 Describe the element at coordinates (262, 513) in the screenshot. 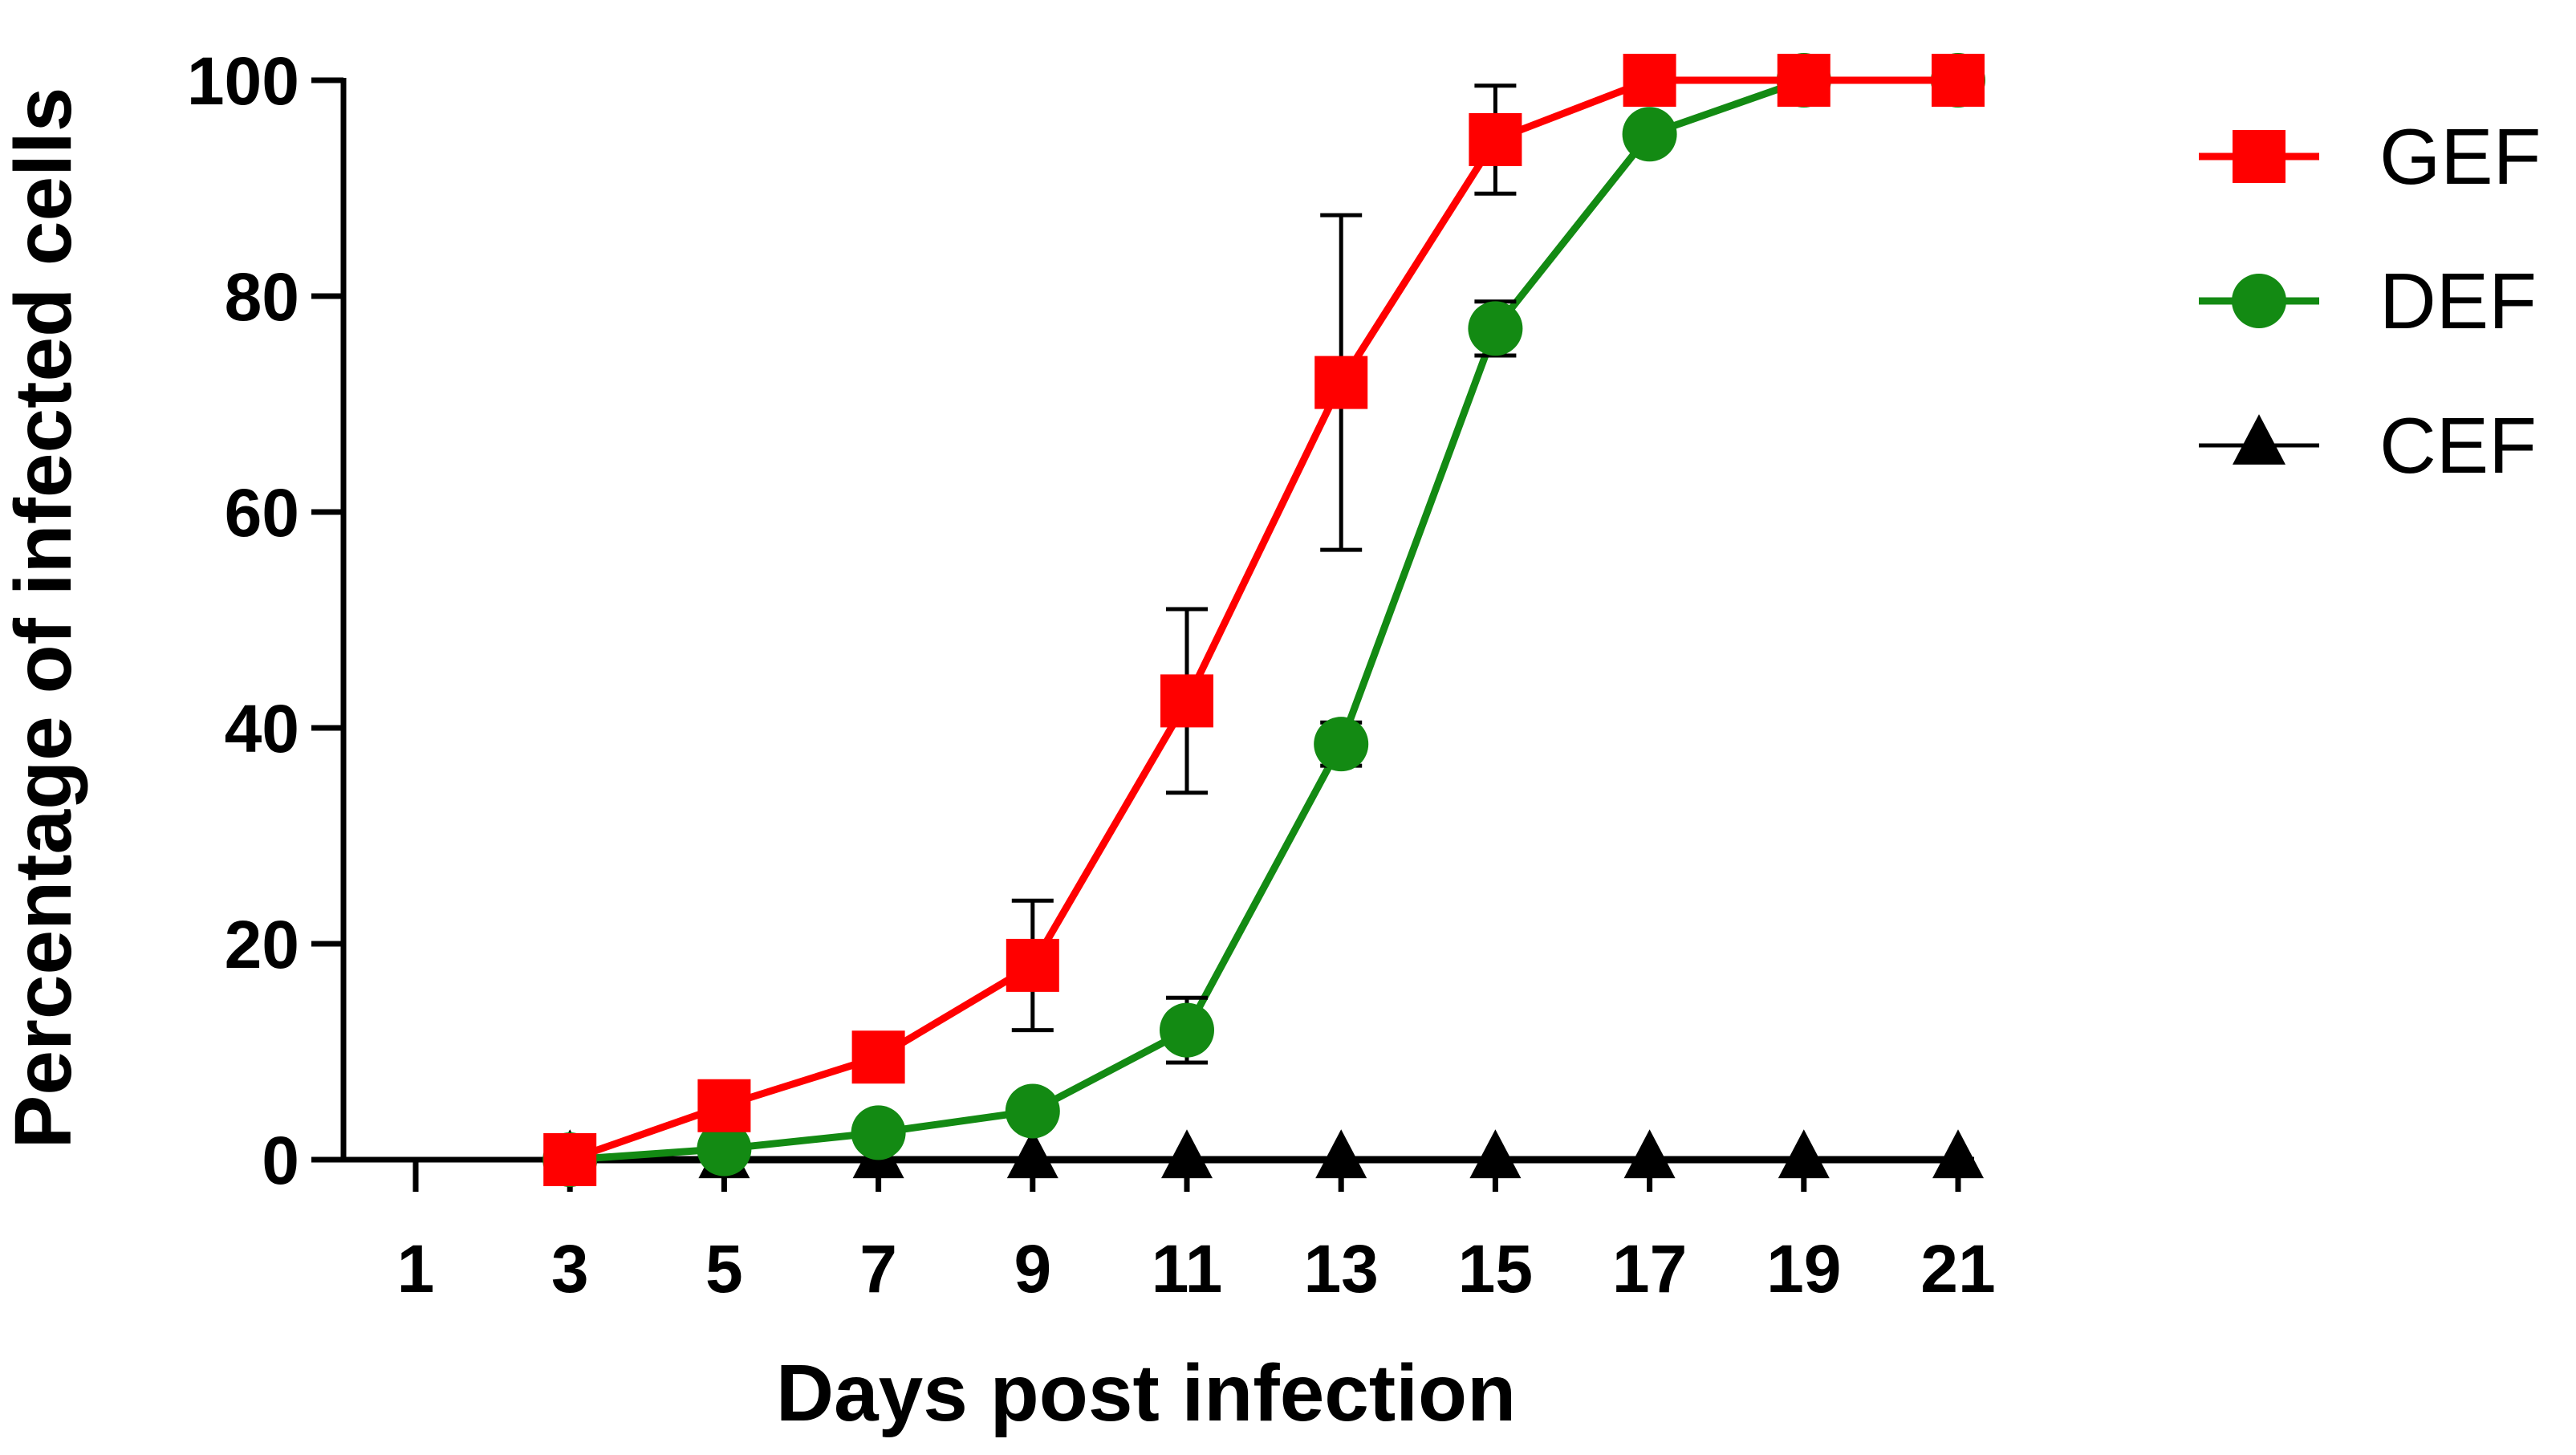

I see `y-tick-label: 60` at that location.